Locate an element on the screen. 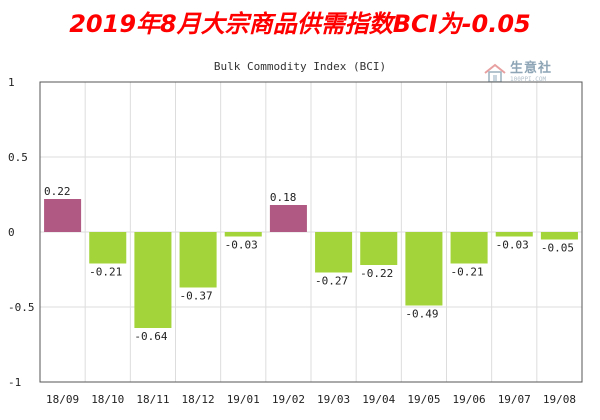 Image resolution: width=600 pixels, height=420 pixels. y-tick-label: -0.5 is located at coordinates (21, 307).